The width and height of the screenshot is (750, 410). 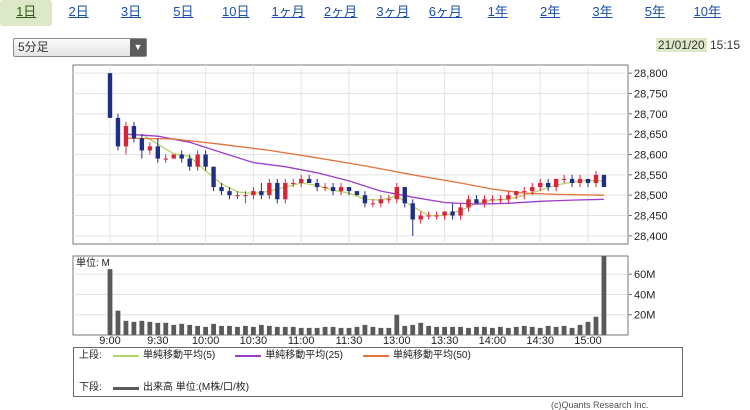 I want to click on xtick-label-10: 15:00, so click(x=588, y=340).